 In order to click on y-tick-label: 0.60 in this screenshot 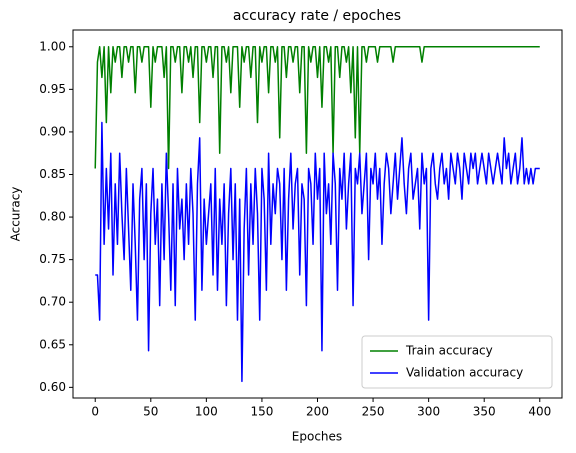, I will do `click(52, 387)`.